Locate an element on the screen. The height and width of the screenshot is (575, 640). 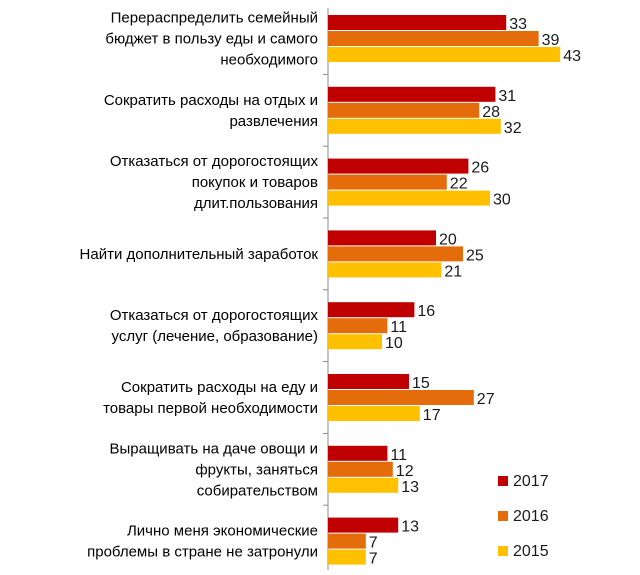
legend-label: 2016 is located at coordinates (531, 516).